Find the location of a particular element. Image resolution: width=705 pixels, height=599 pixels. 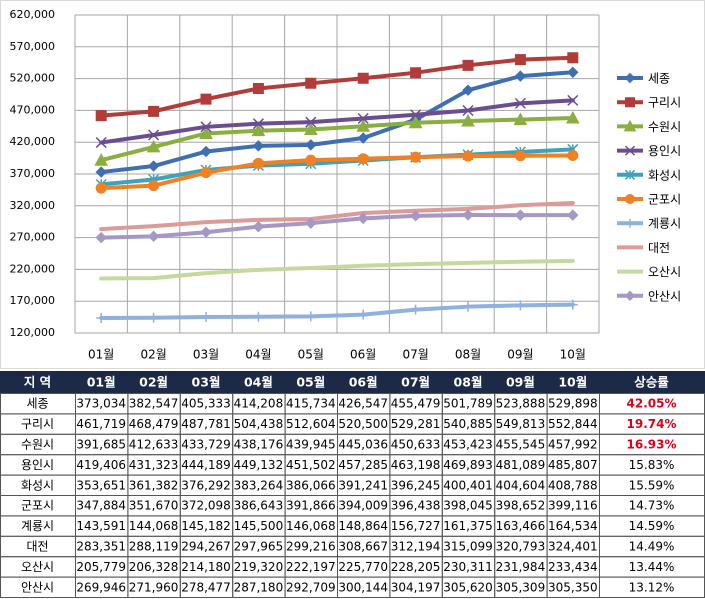

table-cell-text: 군포시 is located at coordinates (37, 506).